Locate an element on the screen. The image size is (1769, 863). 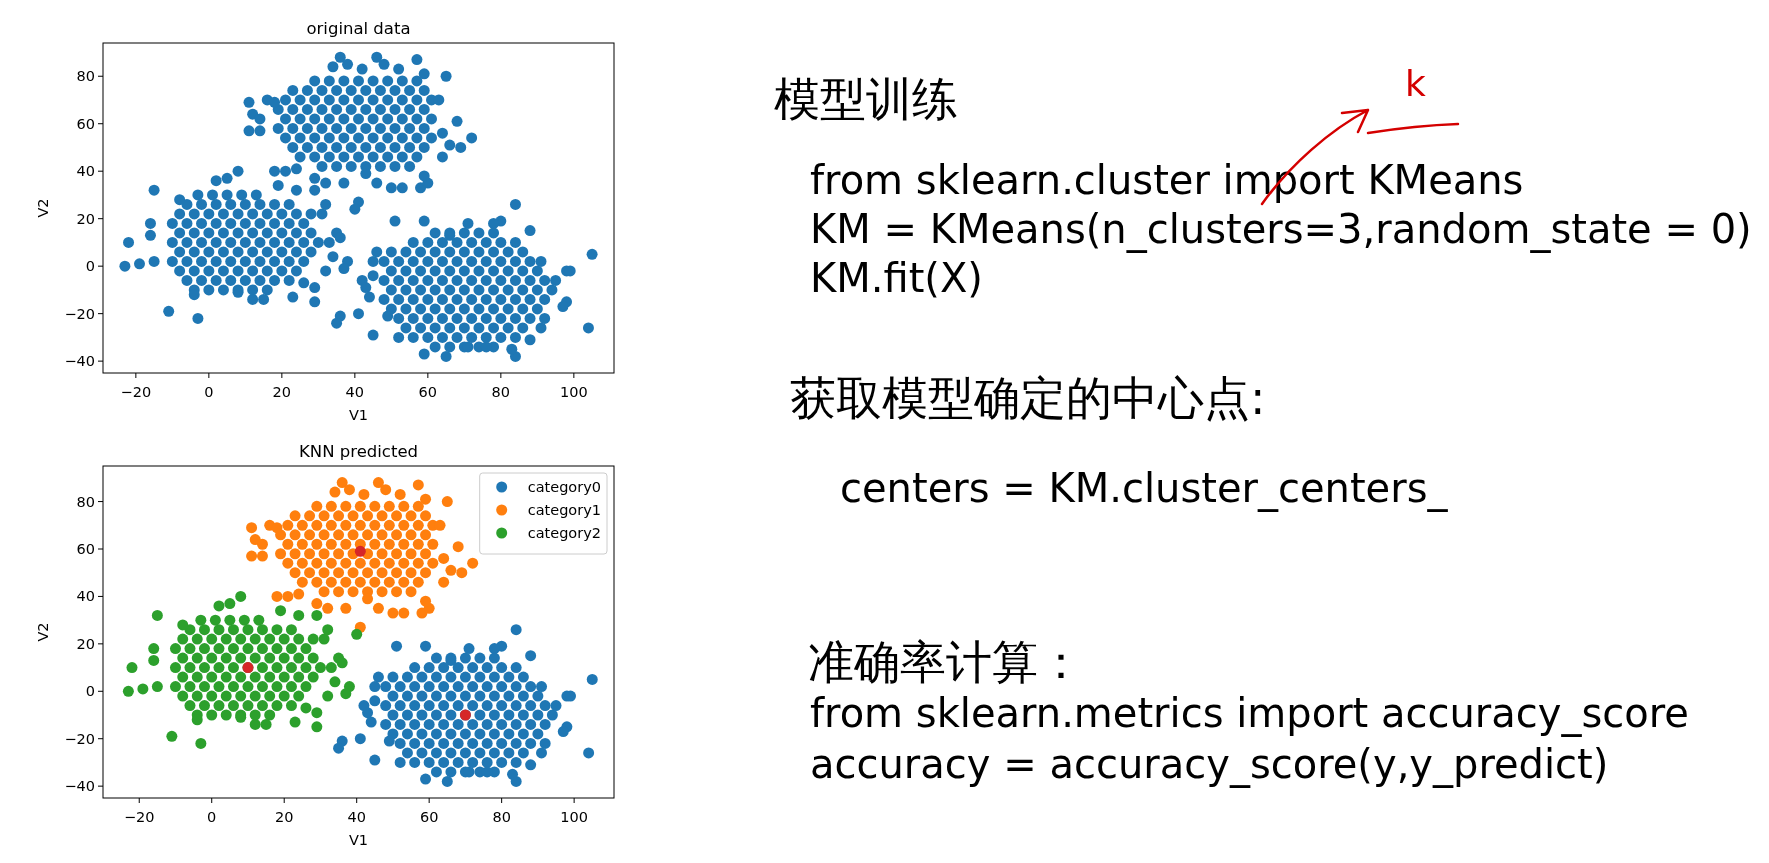
text: from sklearn.metrics import accuracy_score is located at coordinates (1249, 713).